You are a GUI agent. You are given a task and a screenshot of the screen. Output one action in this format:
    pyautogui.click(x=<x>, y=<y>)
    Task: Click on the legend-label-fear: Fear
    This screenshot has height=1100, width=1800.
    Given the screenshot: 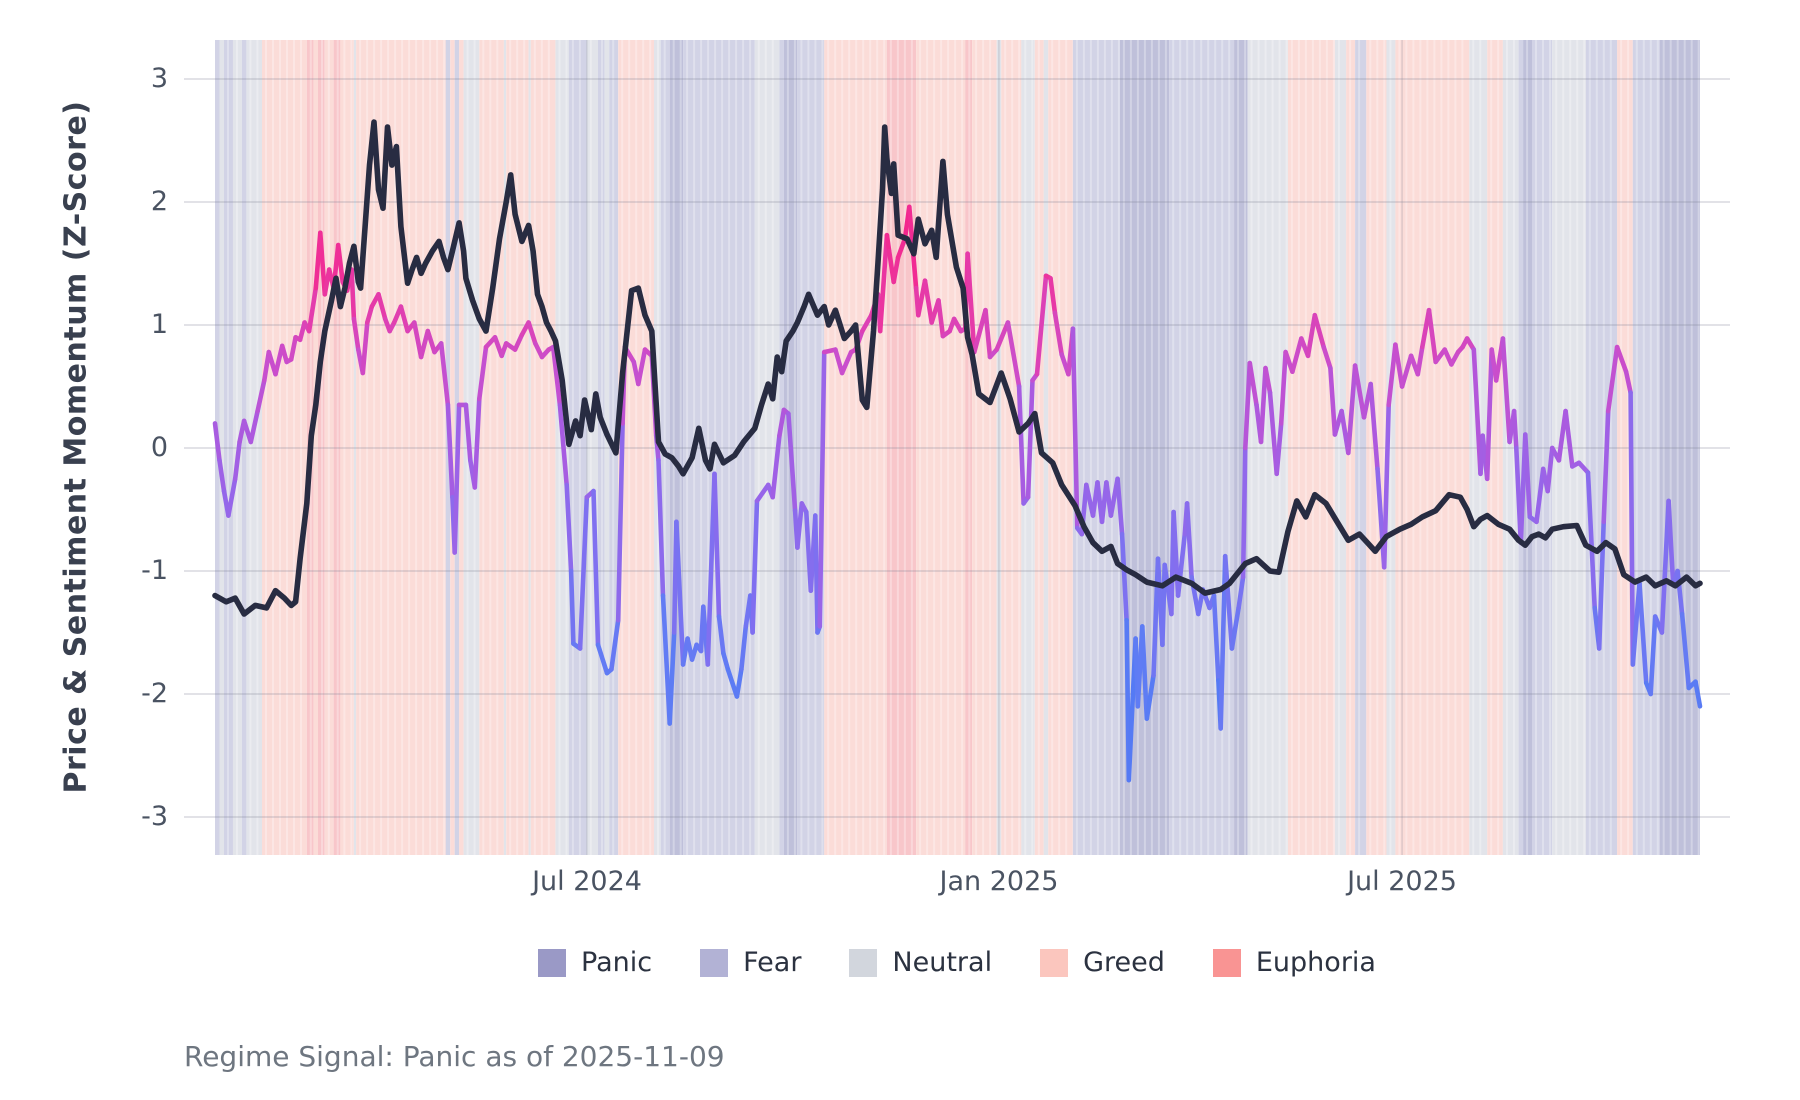 What is the action you would take?
    pyautogui.click(x=772, y=962)
    